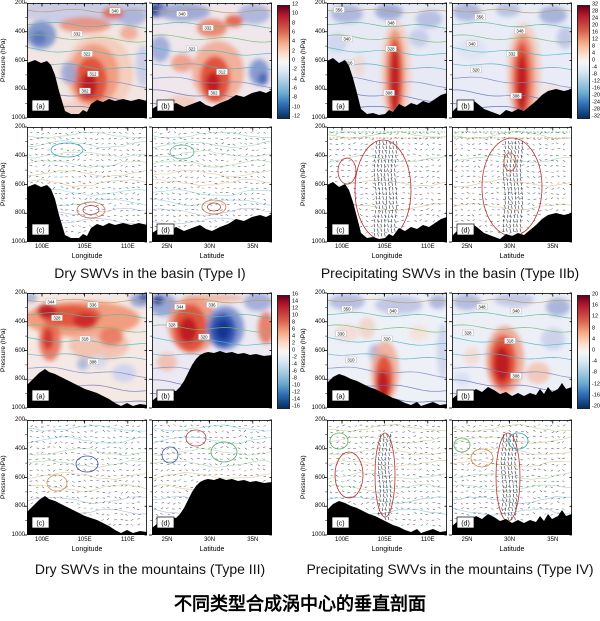 This screenshot has height=621, width=600. What do you see at coordinates (299, 60) in the screenshot?
I see `colorbar-ticks: 12 10 8 6 4 2 0 -2 -4 -6 -8 -10 -12` at bounding box center [299, 60].